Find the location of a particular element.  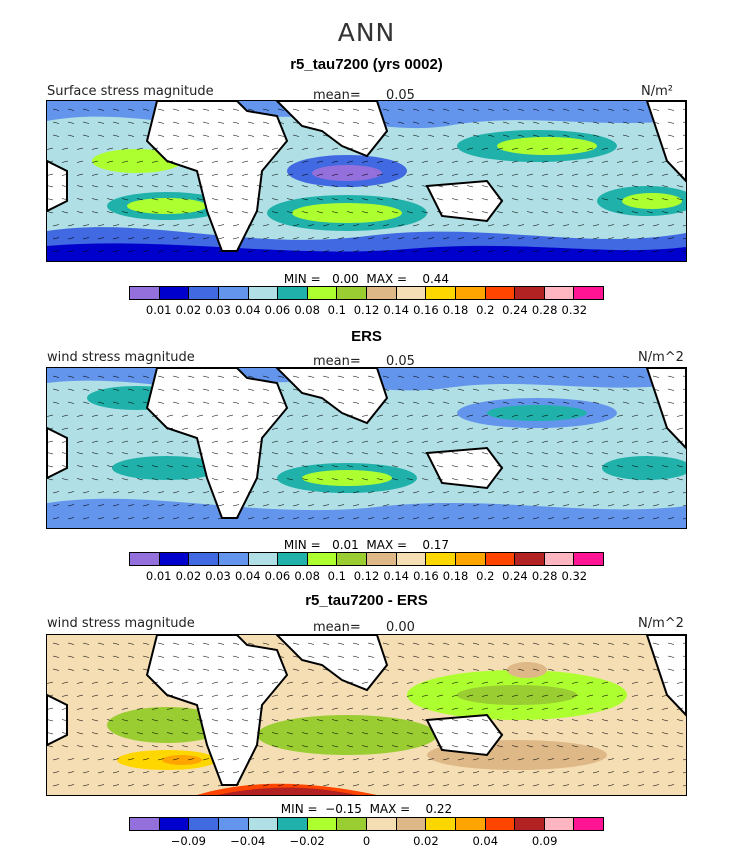

colorbar-tick-label: 0.09 is located at coordinates (544, 841).